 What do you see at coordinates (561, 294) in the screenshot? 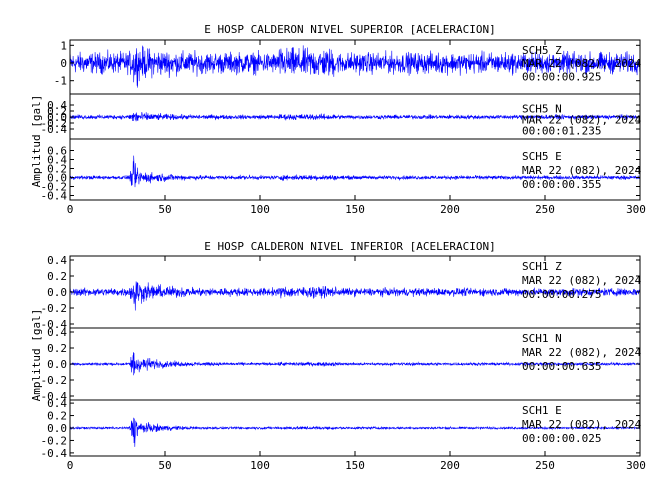
I see `start-time-label: 00:00:00.275` at bounding box center [561, 294].